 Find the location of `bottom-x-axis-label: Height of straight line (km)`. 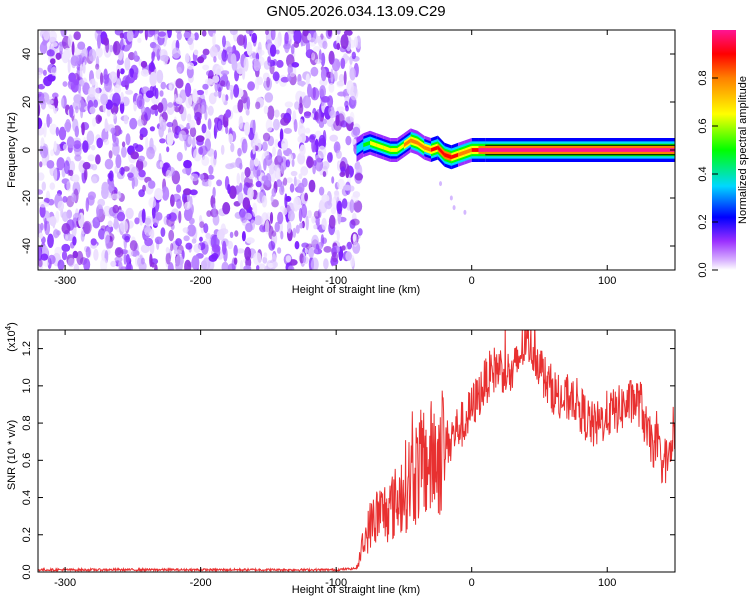

bottom-x-axis-label: Height of straight line (km) is located at coordinates (356, 590).